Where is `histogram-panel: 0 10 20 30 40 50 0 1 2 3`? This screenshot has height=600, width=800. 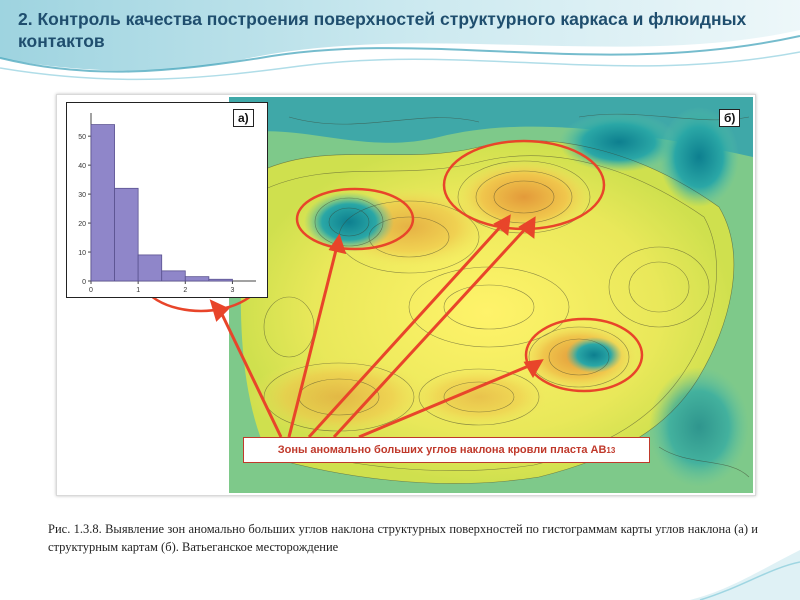 histogram-panel: 0 10 20 30 40 50 0 1 2 3 is located at coordinates (167, 200).